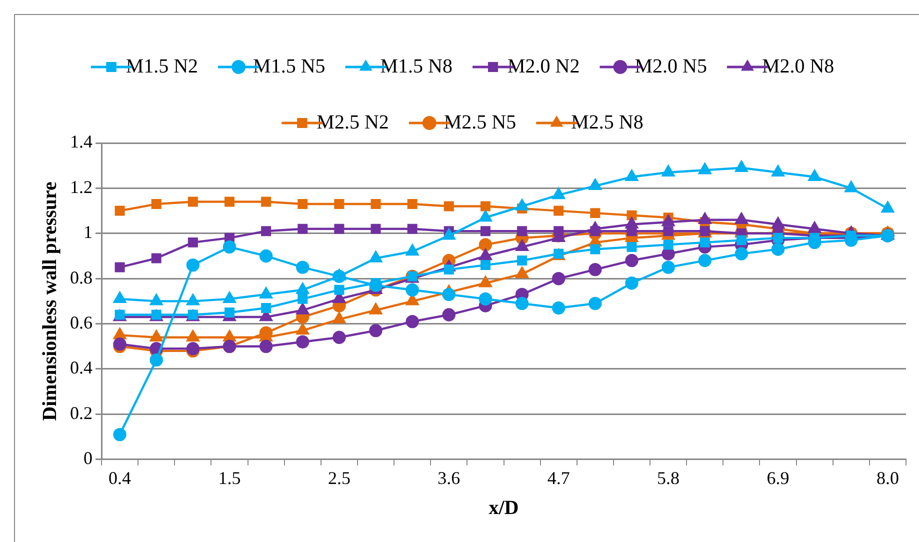 Image resolution: width=919 pixels, height=542 pixels. What do you see at coordinates (480, 122) in the screenshot?
I see `legend-label: M2.5 N5` at bounding box center [480, 122].